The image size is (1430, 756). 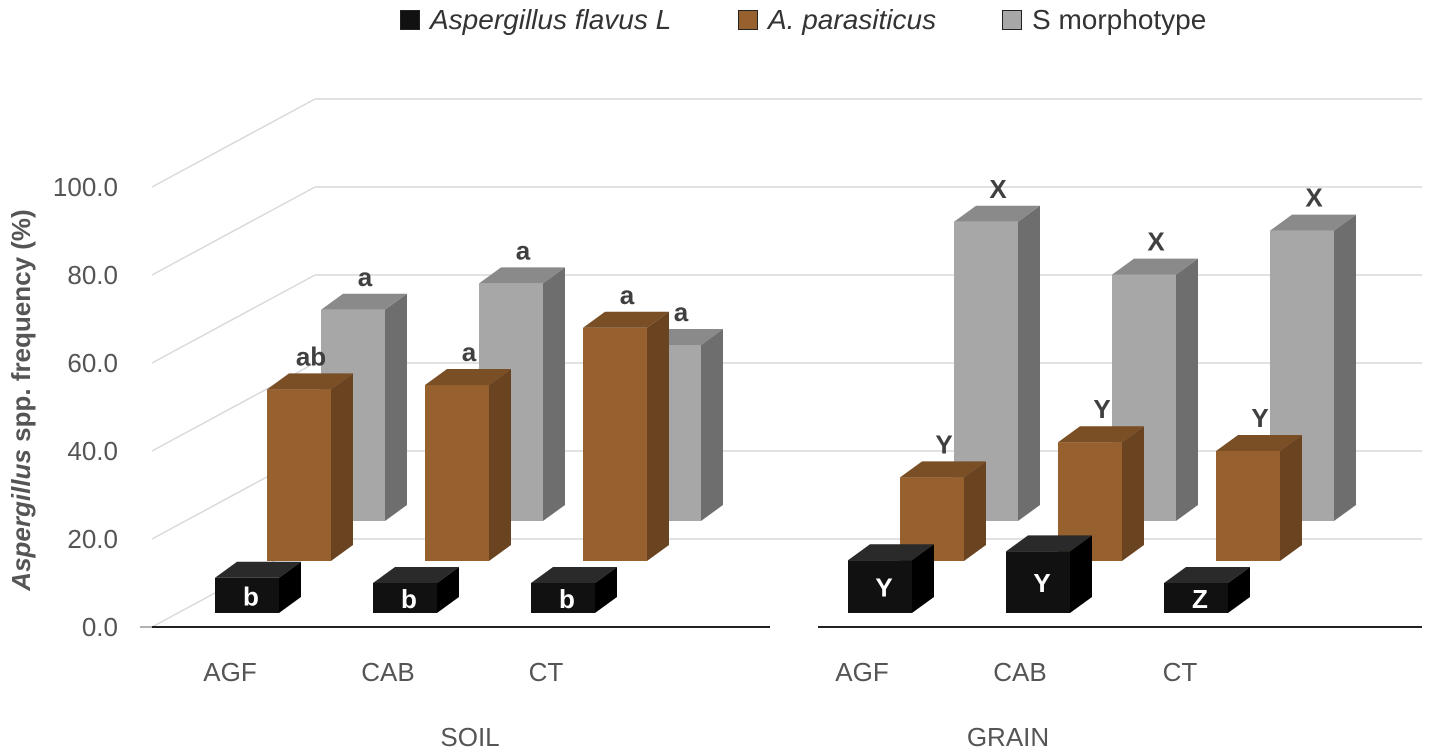 What do you see at coordinates (100, 627) in the screenshot?
I see `y-tick-label: 0.0` at bounding box center [100, 627].